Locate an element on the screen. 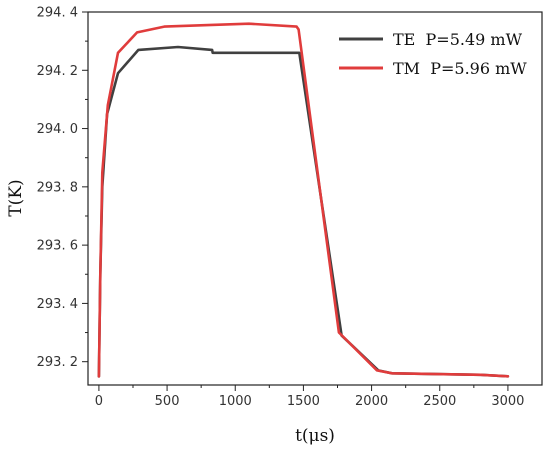 This screenshot has height=449, width=550. y-tick-label: 293. 4 is located at coordinates (57, 304).